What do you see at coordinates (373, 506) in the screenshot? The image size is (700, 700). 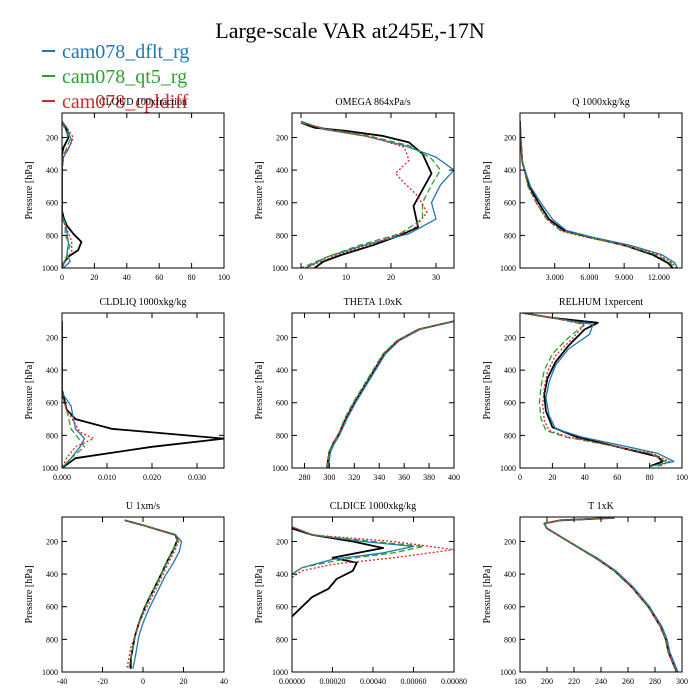 I see `panel-title: CLDICE 1000xkg/kg` at bounding box center [373, 506].